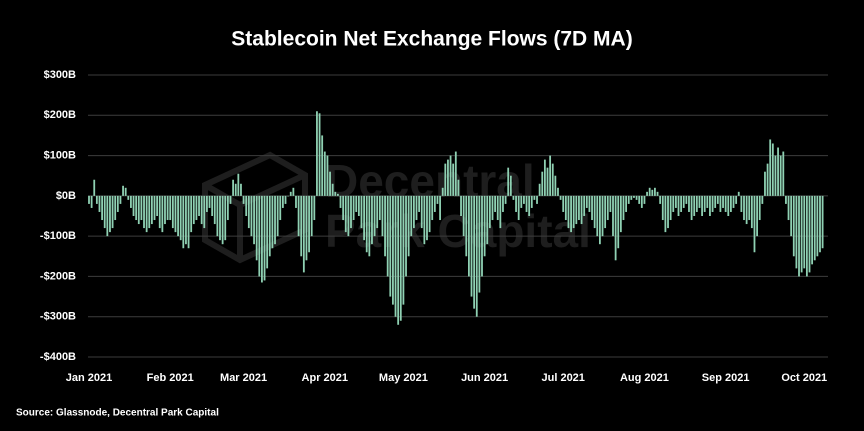 The width and height of the screenshot is (864, 431). What do you see at coordinates (403, 378) in the screenshot?
I see `x-tick-label: May 2021` at bounding box center [403, 378].